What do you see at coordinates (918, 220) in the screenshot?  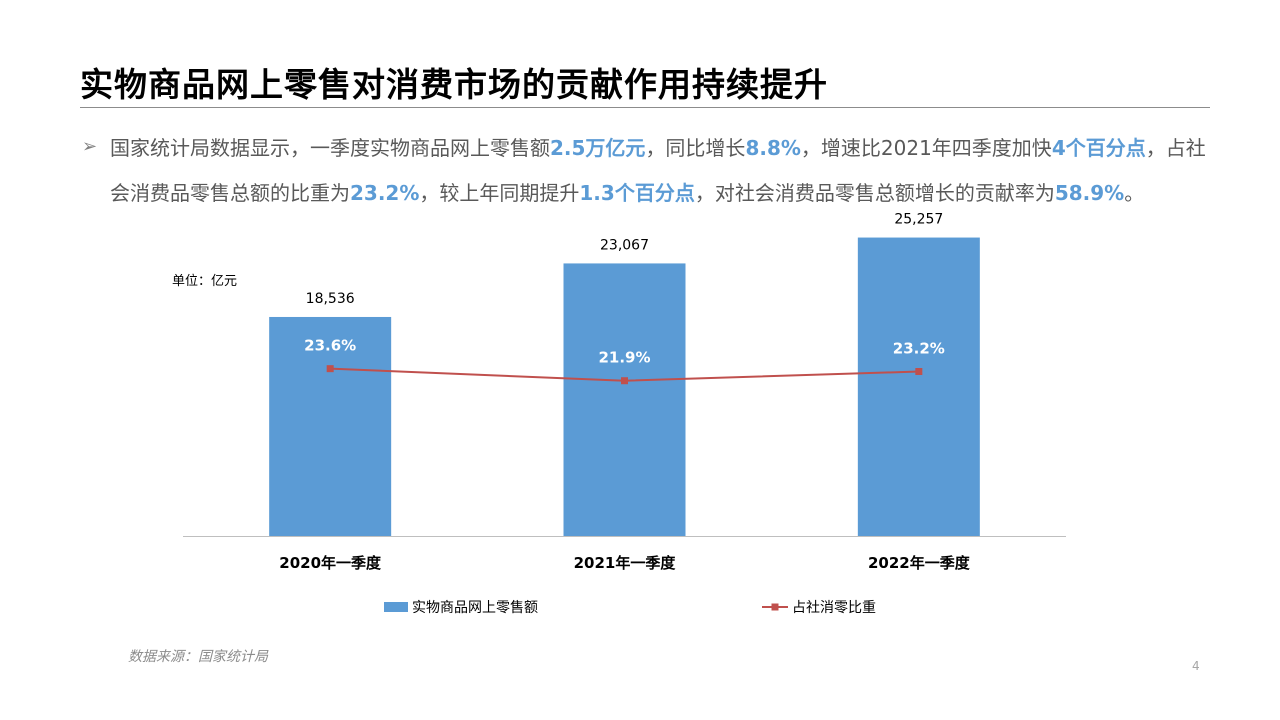 I see `bar-value-label: 25,257` at bounding box center [918, 220].